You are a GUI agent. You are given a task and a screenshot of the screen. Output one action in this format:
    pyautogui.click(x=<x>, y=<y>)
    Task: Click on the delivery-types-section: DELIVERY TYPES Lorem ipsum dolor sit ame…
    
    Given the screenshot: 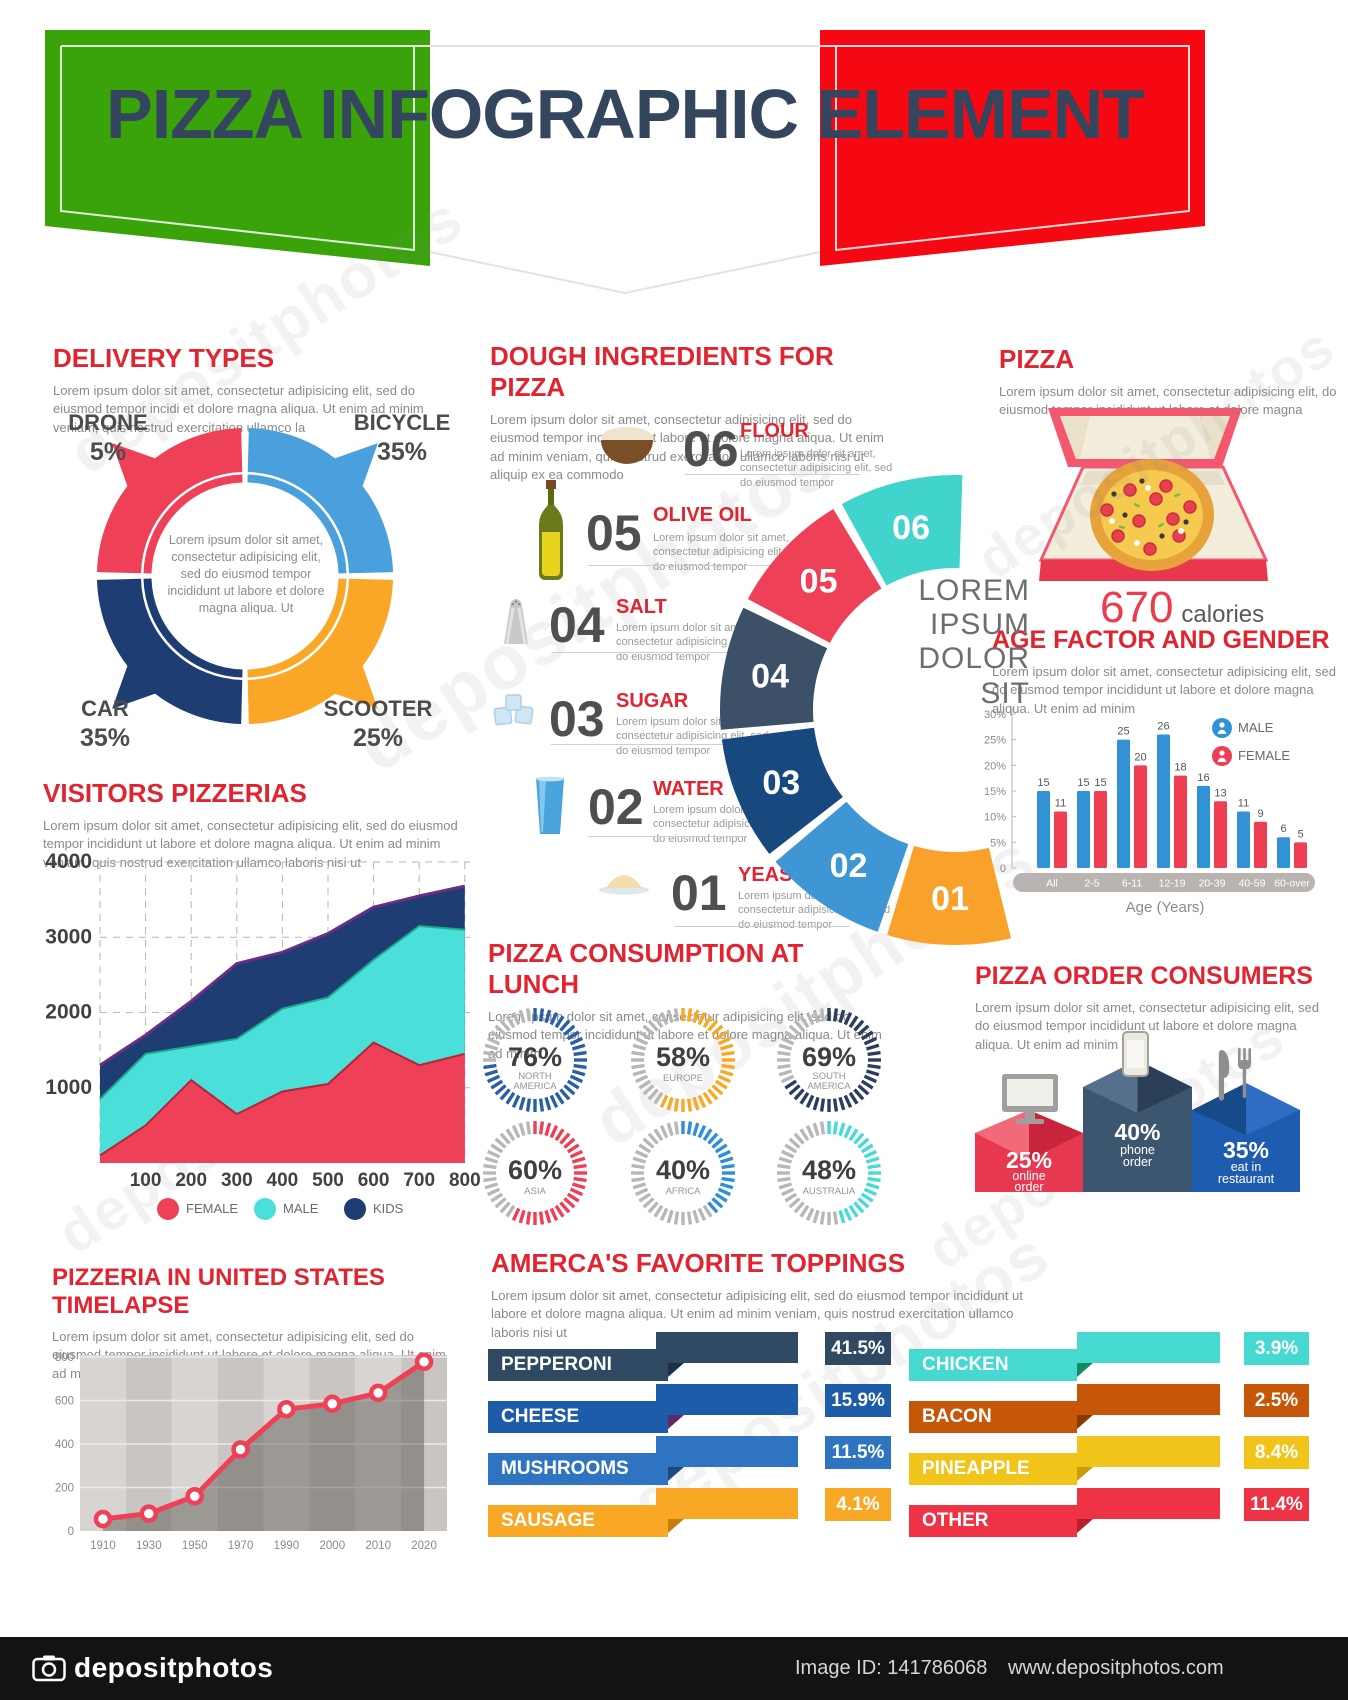 What is the action you would take?
    pyautogui.click(x=249, y=390)
    